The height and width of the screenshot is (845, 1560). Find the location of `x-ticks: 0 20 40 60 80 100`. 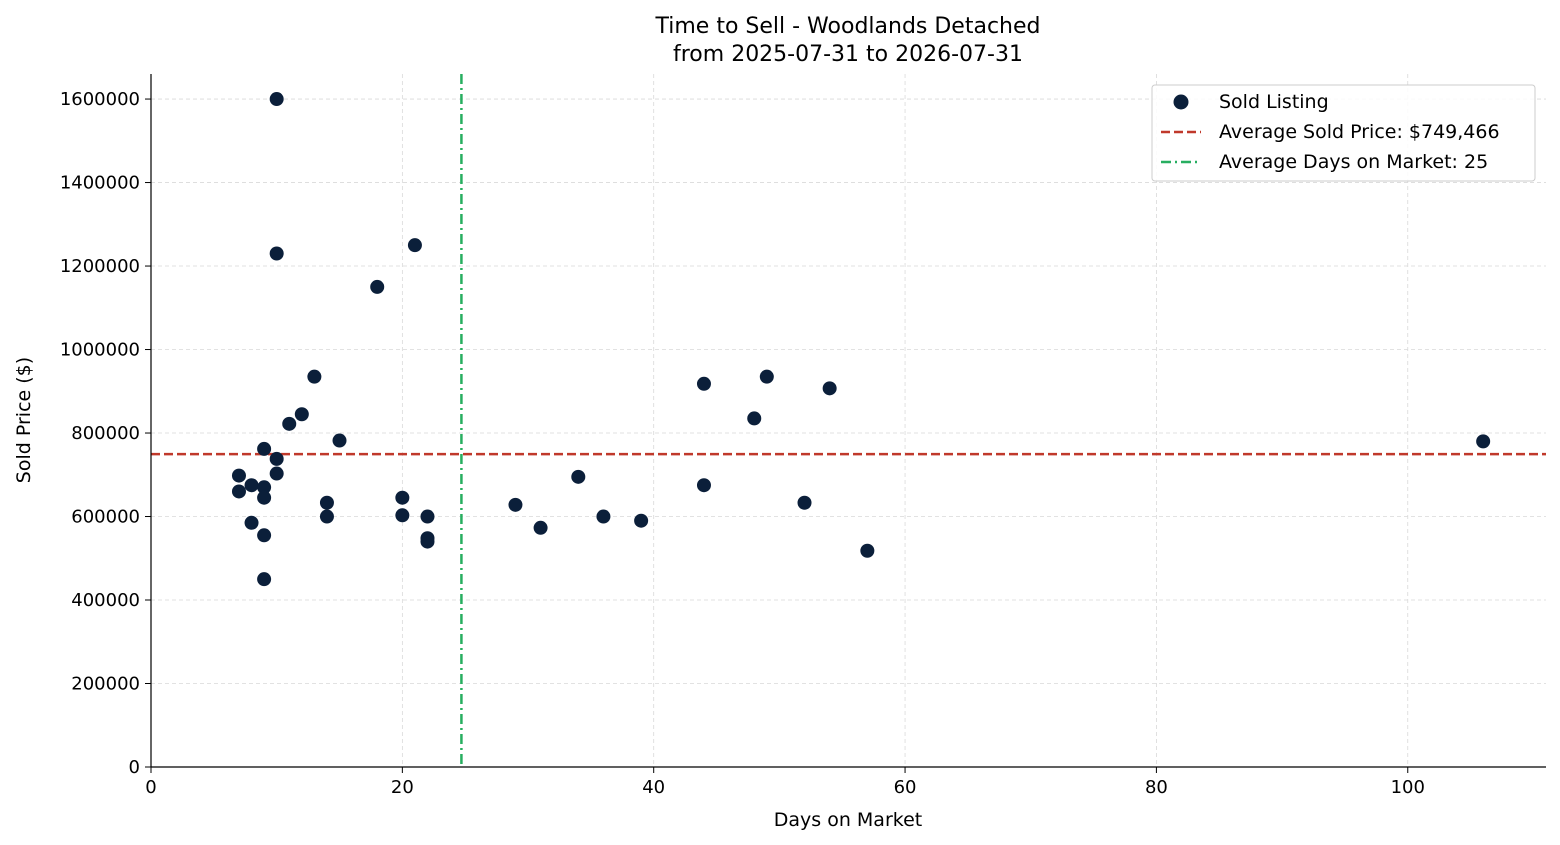

x-ticks: 0 20 40 60 80 100 is located at coordinates (785, 782).